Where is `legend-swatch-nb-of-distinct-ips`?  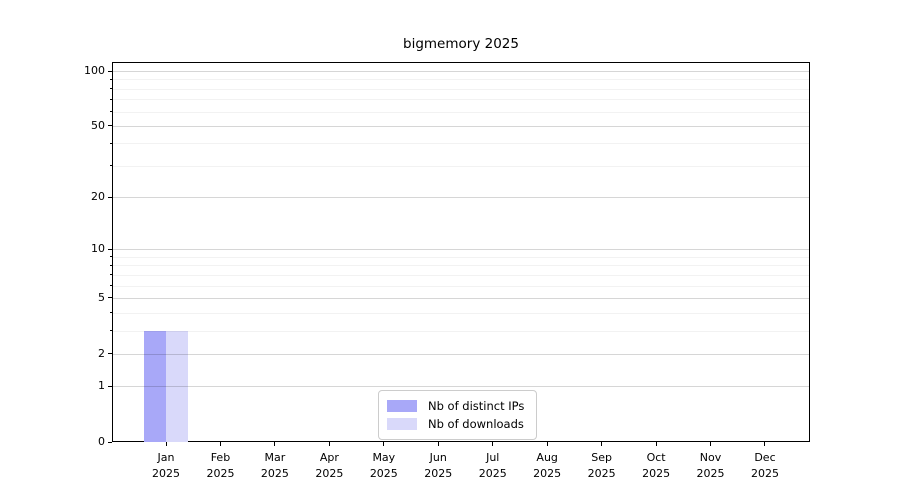
legend-swatch-nb-of-distinct-ips is located at coordinates (402, 406).